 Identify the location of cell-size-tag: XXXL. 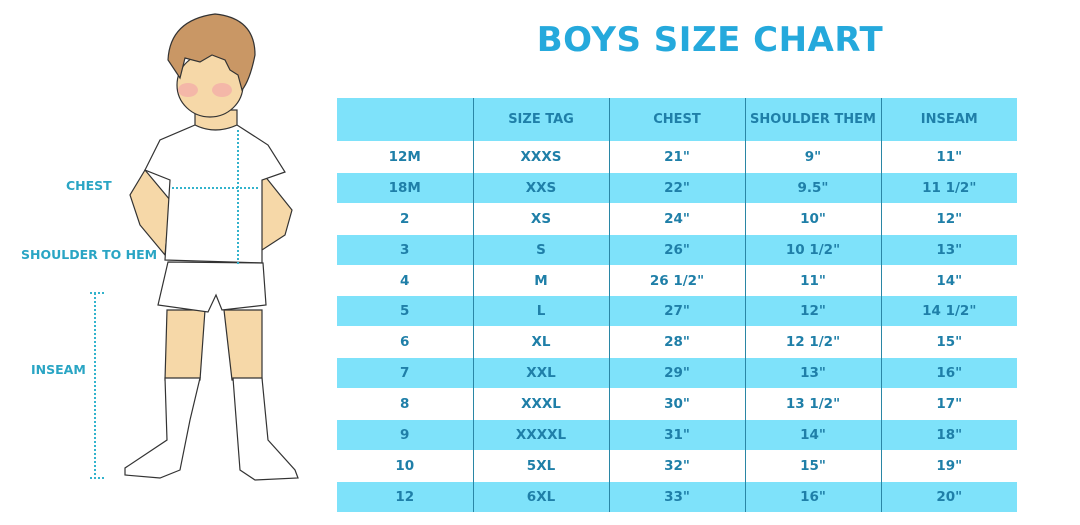
(540, 404).